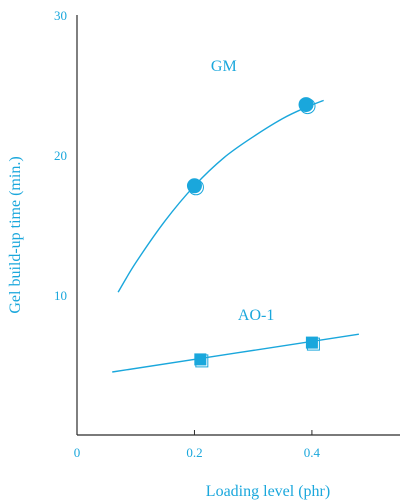  I want to click on series-label-ao-1: AO-1, so click(256, 315).